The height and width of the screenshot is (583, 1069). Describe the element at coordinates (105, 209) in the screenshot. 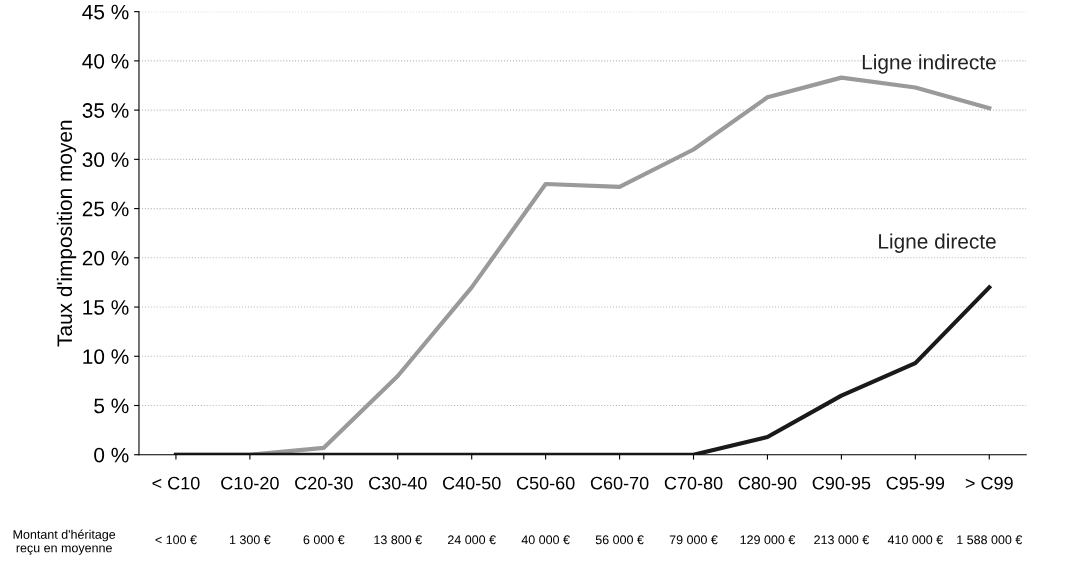

I see `y-tick-label: 25 %` at that location.